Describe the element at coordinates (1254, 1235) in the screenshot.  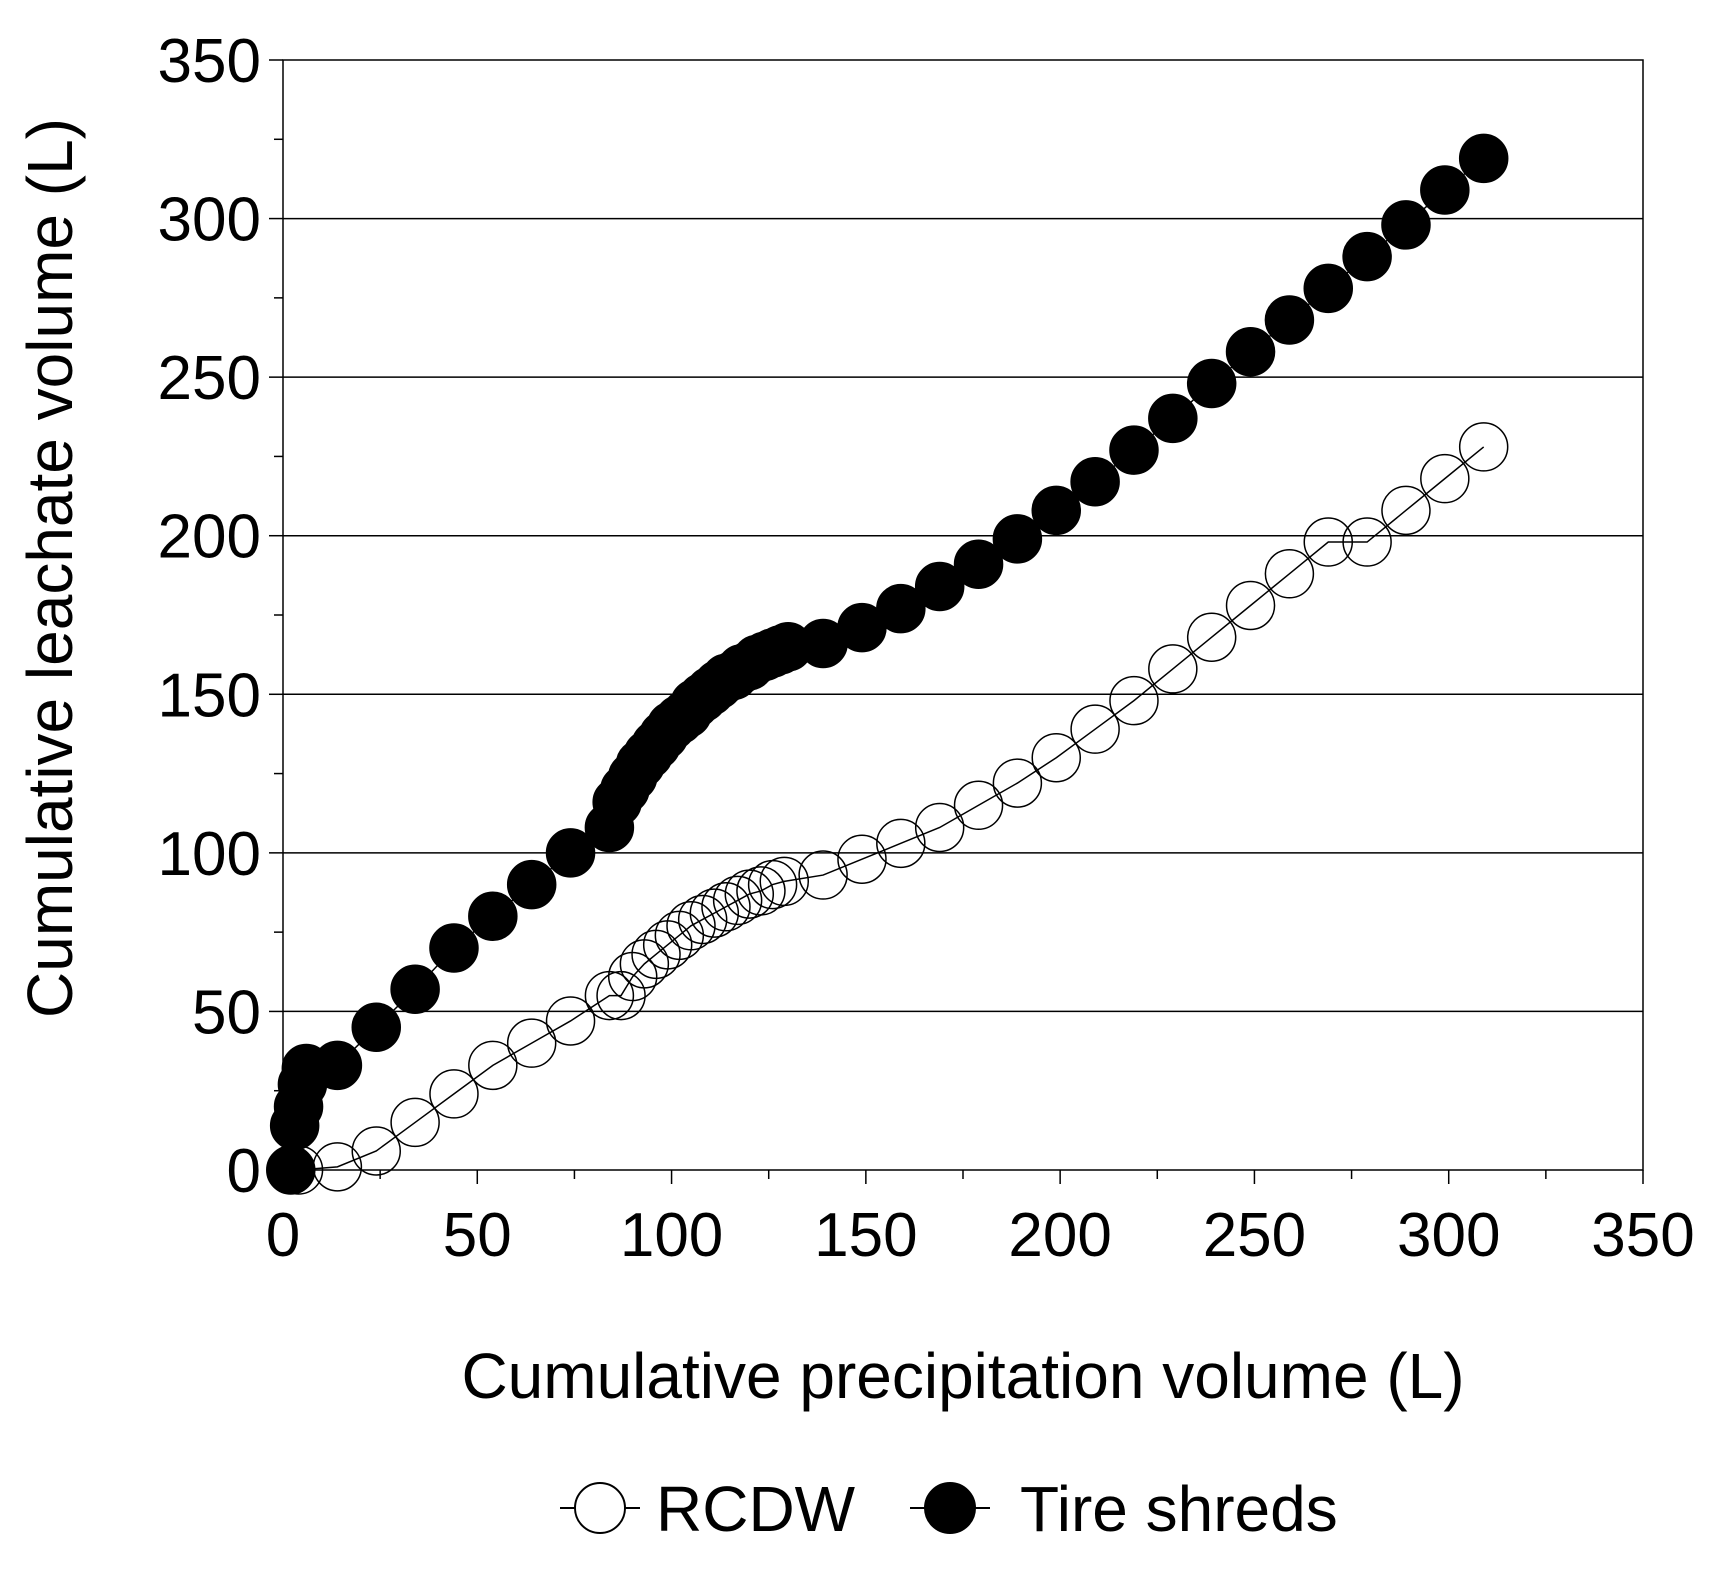
I see `x-tick-label-250: 250` at that location.